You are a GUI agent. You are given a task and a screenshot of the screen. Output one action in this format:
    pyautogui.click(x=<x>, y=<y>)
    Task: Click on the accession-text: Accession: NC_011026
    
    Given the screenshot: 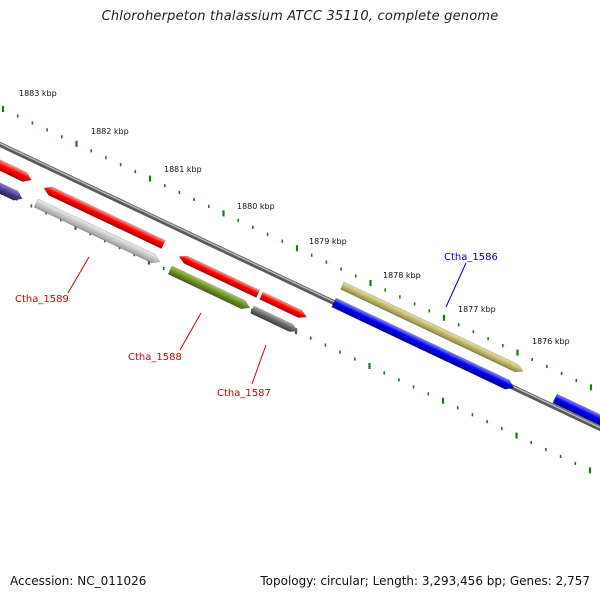 What is the action you would take?
    pyautogui.click(x=78, y=581)
    